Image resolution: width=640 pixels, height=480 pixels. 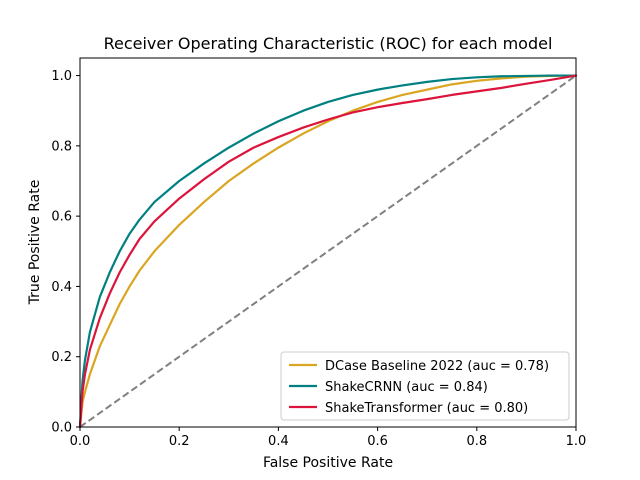 I want to click on legend-label-0: DCase Baseline 2022 (auc = 0.78), so click(x=437, y=366).